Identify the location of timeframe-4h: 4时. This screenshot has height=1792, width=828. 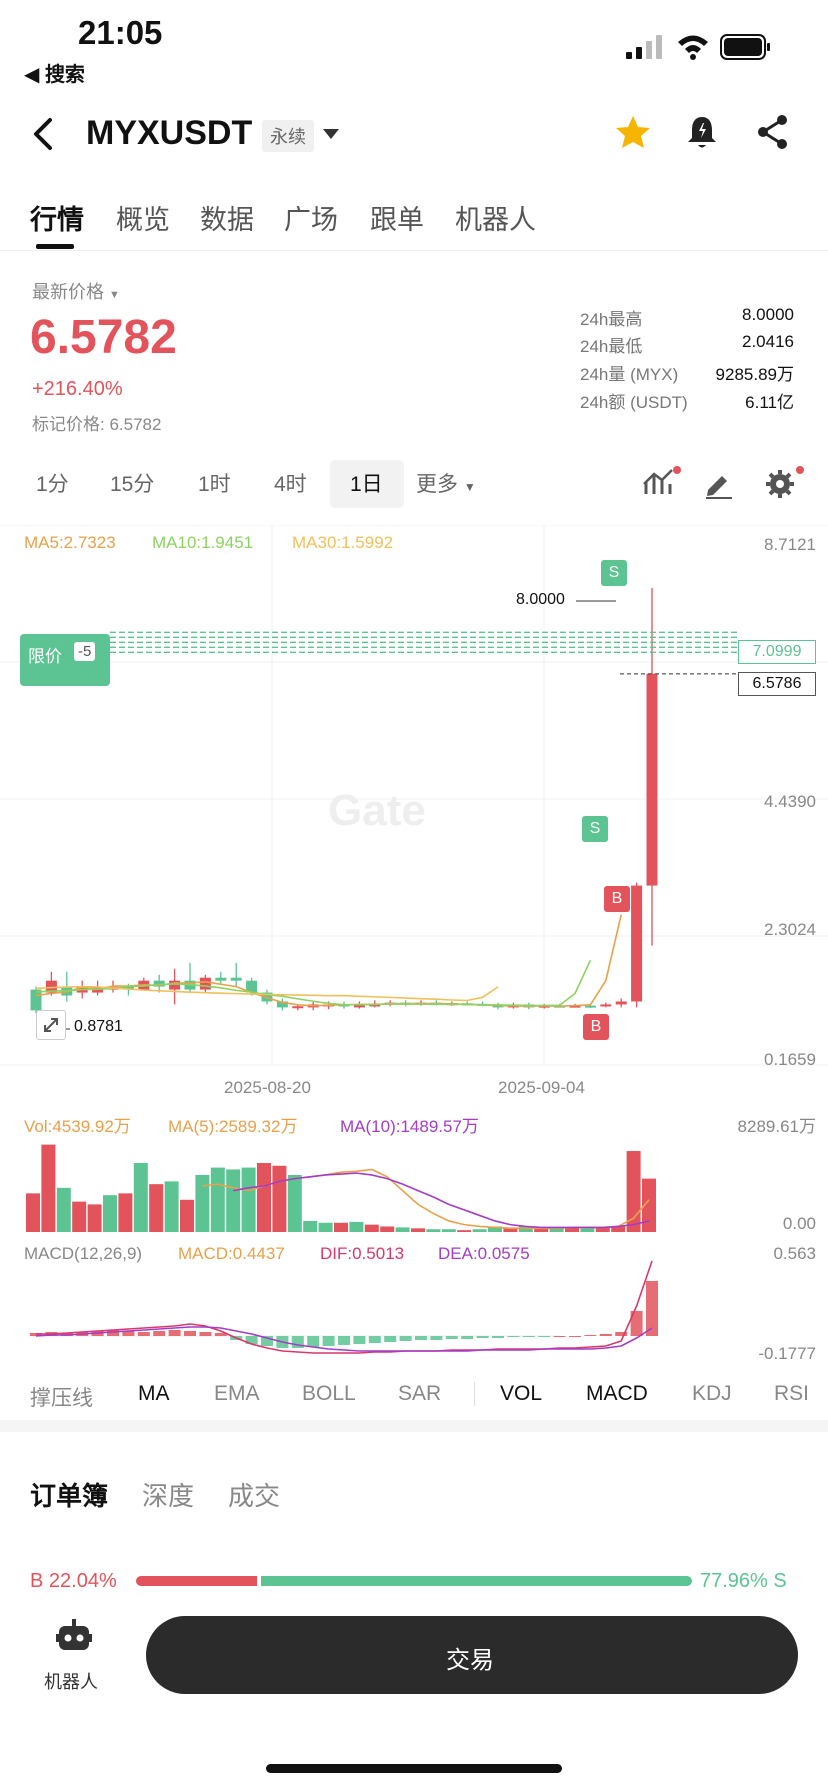
(290, 484).